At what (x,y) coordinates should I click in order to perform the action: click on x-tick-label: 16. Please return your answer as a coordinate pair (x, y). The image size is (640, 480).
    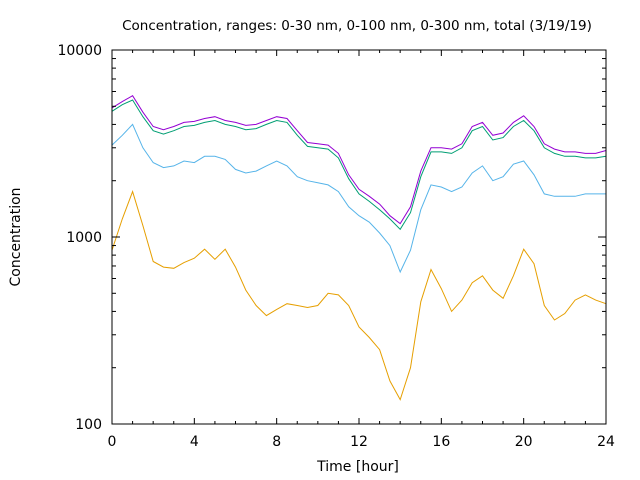
    Looking at the image, I should click on (441, 442).